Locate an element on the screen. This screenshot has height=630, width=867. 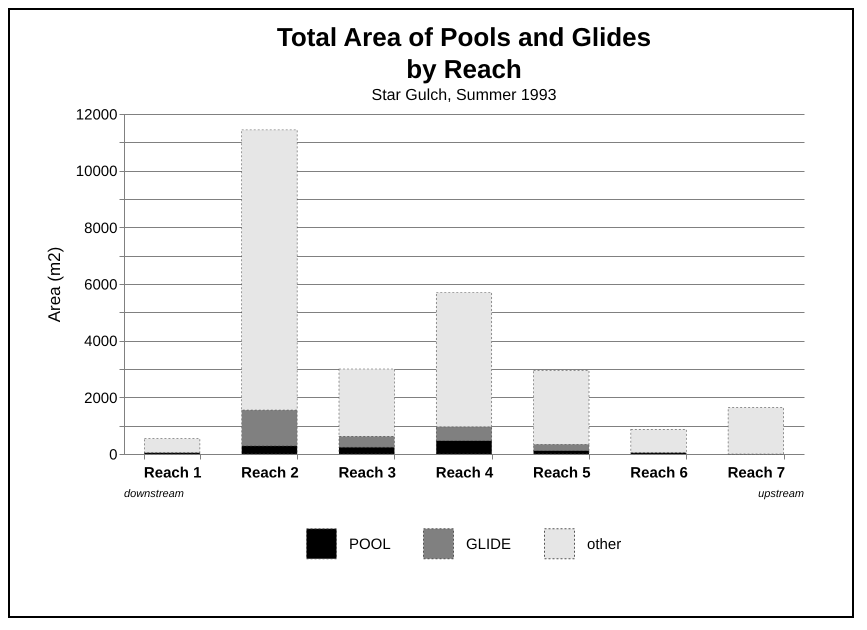
chart-subtitle: Star Gulch, Summer 1993 is located at coordinates (464, 95).